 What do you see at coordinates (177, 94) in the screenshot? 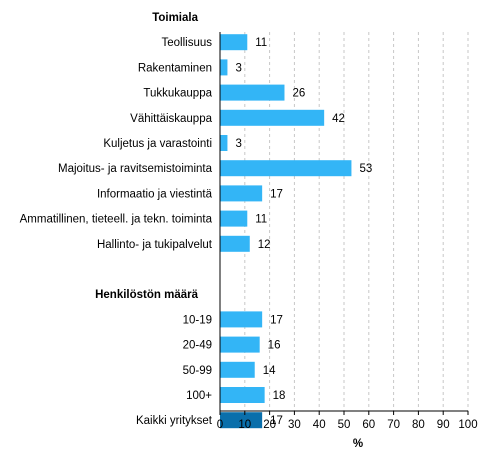
I see `category-label: Tukkukauppa` at bounding box center [177, 94].